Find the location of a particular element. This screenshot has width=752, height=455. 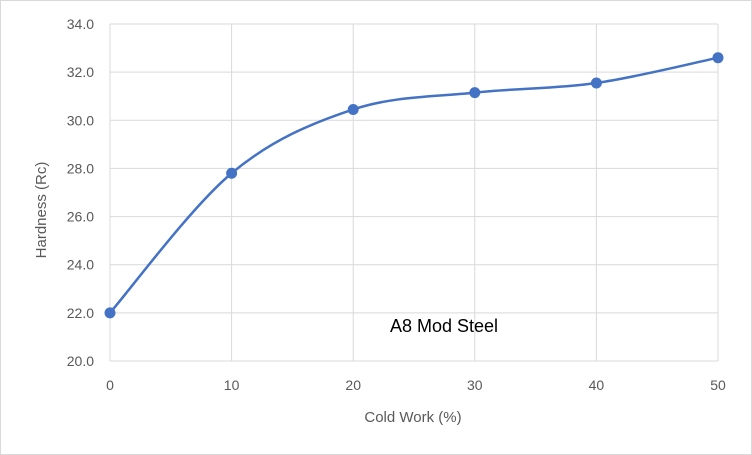

y-tick-label: 24.0 is located at coordinates (80, 265).